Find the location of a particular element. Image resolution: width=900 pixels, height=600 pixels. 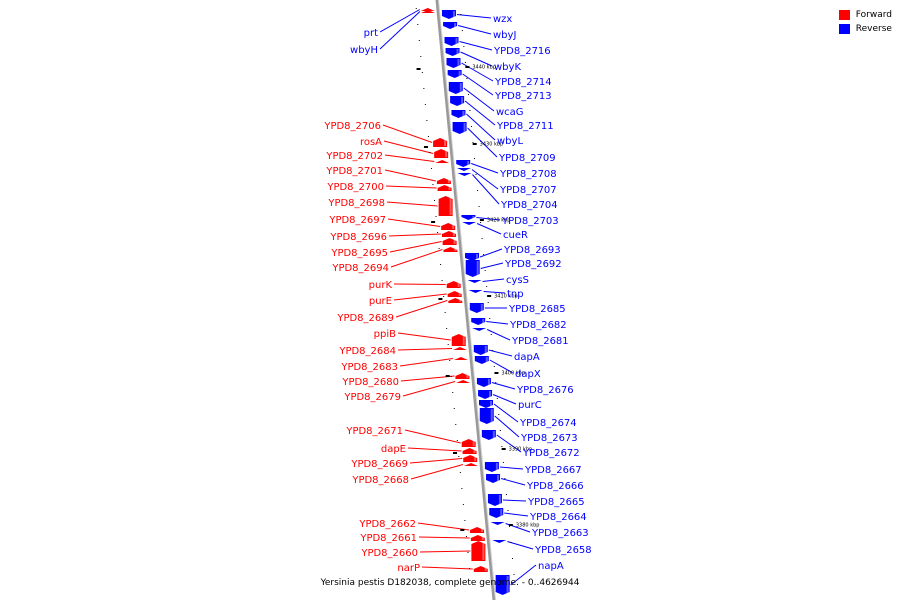

reverse-gene-label: dapX is located at coordinates (528, 374).